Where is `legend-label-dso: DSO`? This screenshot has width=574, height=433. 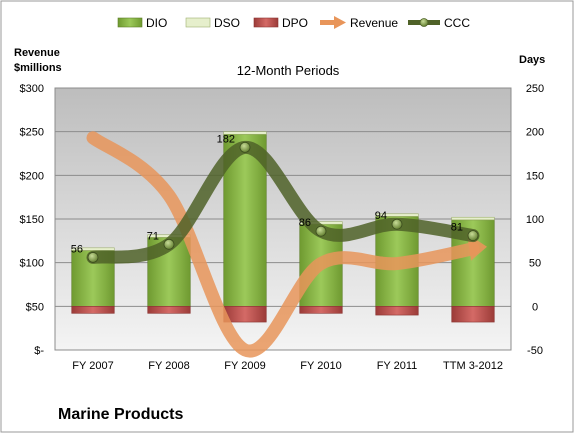 legend-label-dso: DSO is located at coordinates (227, 23).